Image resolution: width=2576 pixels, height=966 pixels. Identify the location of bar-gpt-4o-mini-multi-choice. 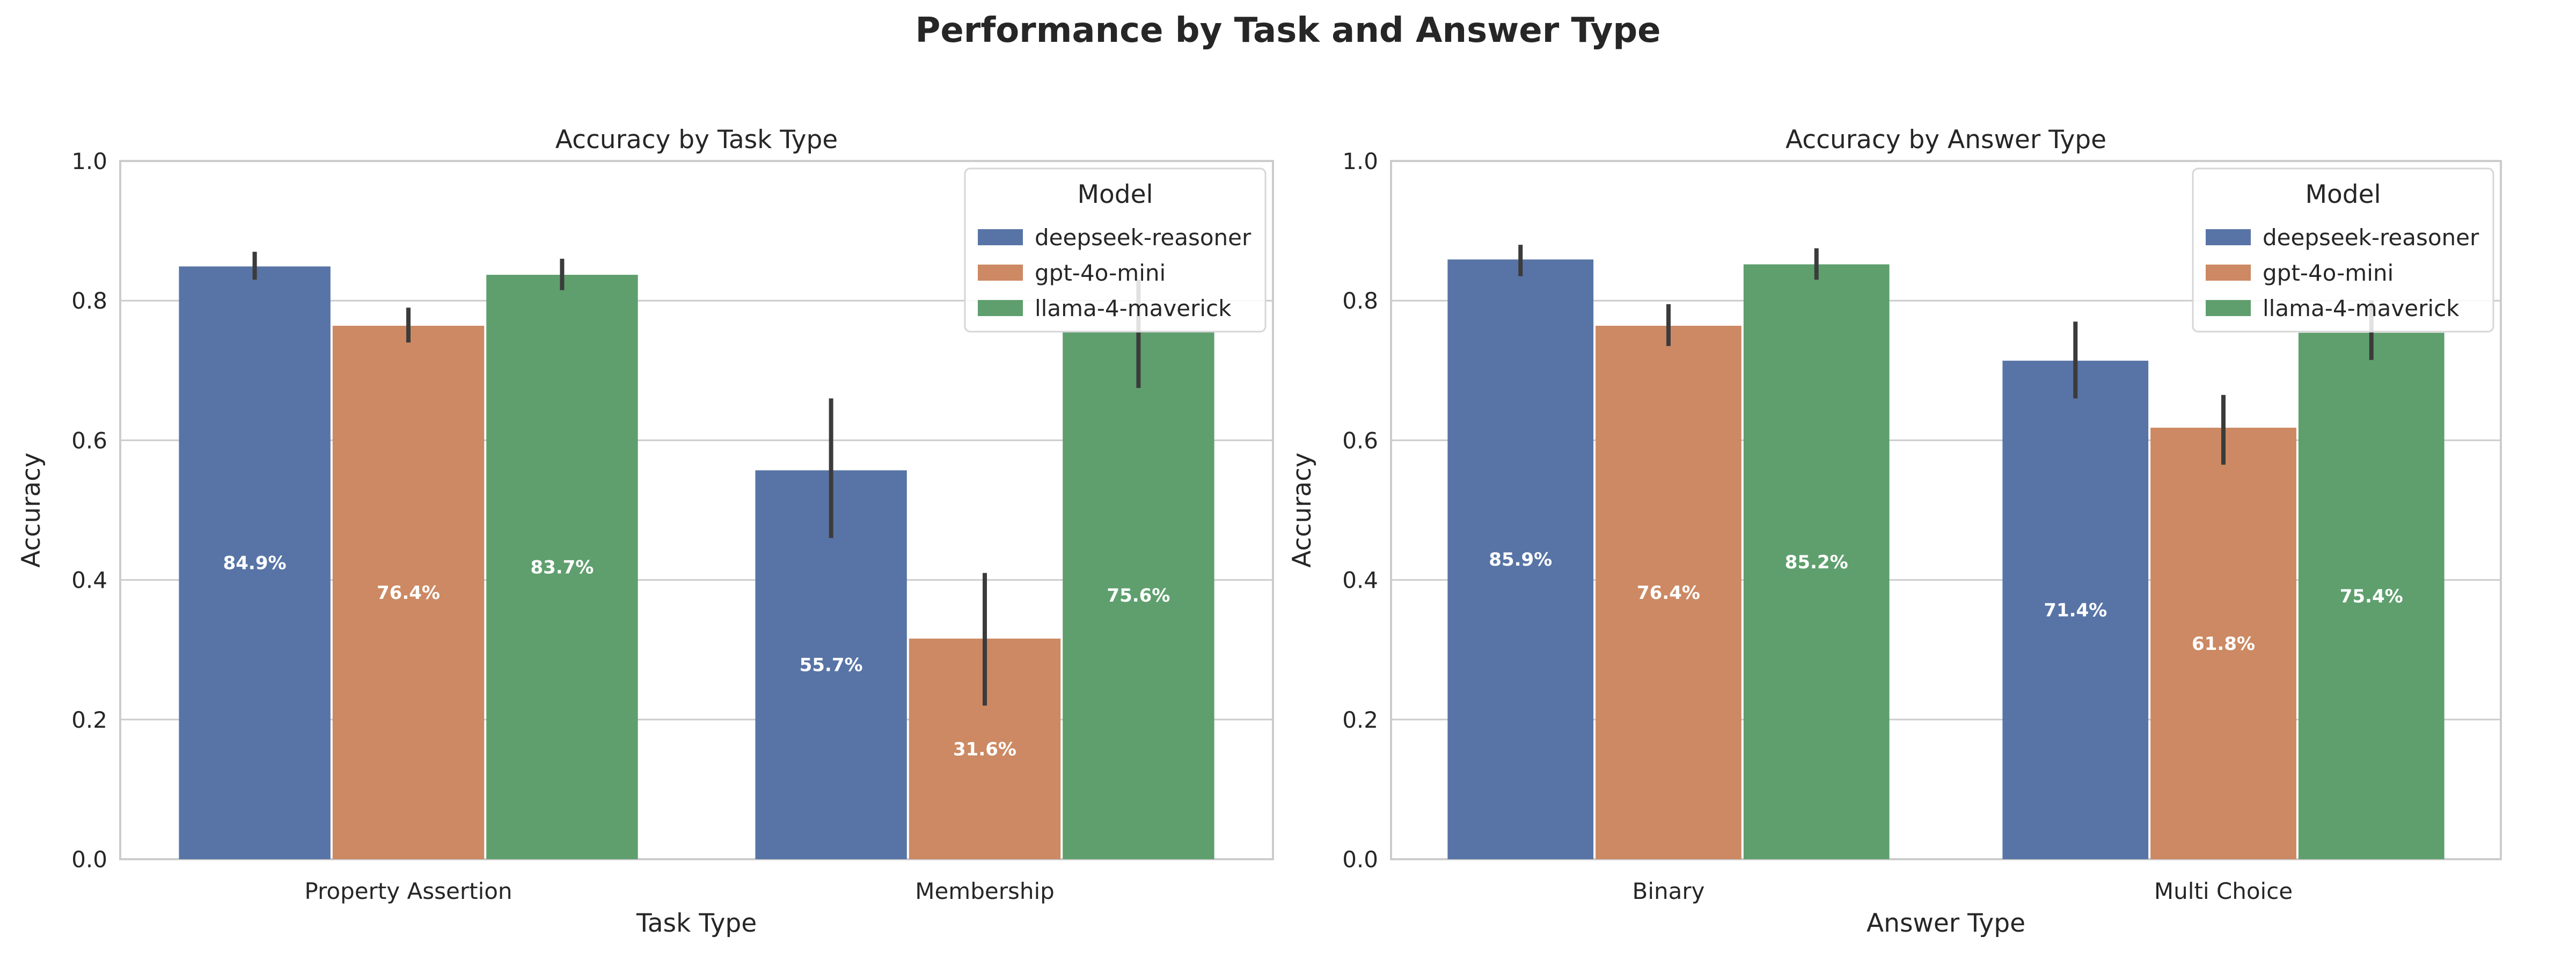
(2223, 643).